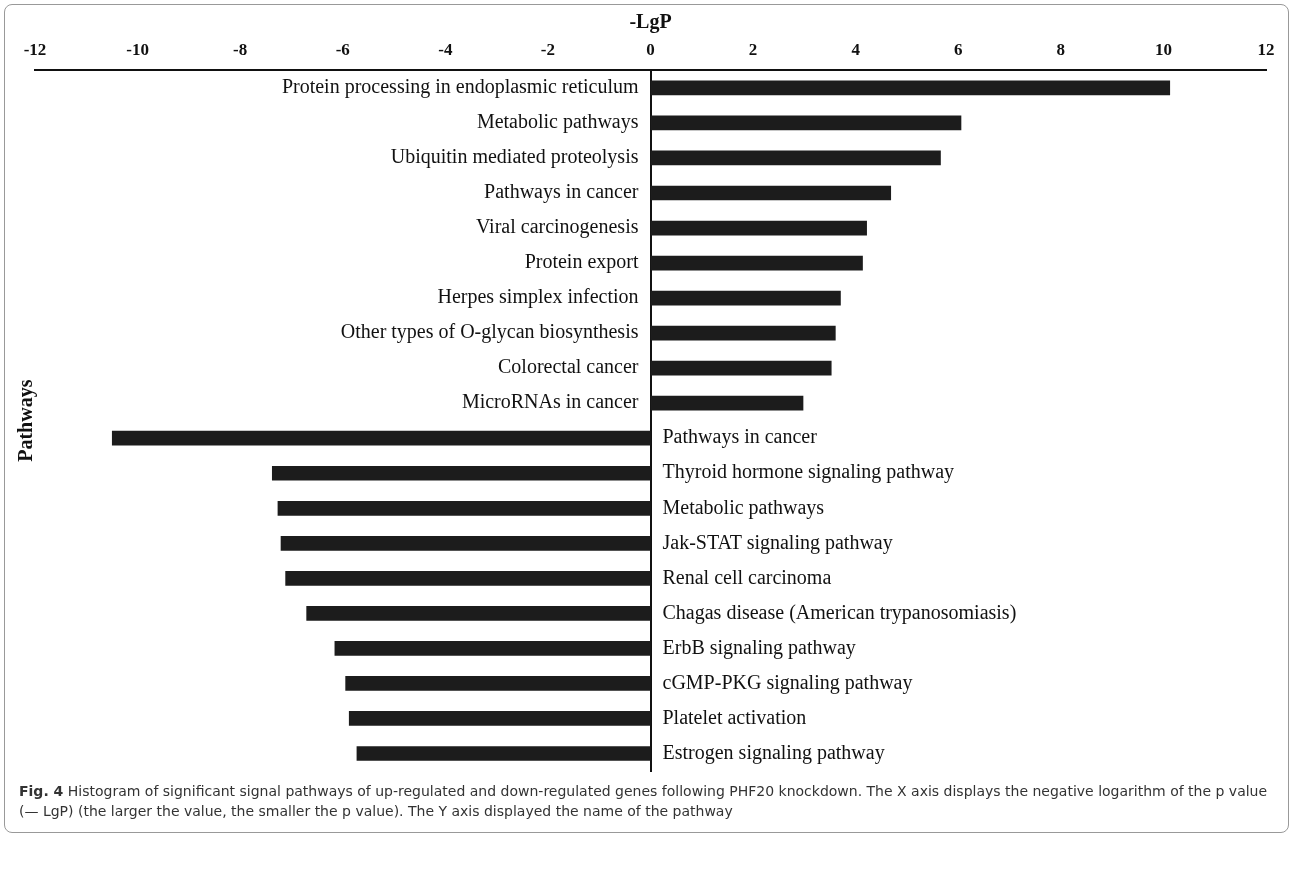 The height and width of the screenshot is (883, 1293). What do you see at coordinates (808, 472) in the screenshot?
I see `y-tick-label: Thyroid hormone signaling pathway` at bounding box center [808, 472].